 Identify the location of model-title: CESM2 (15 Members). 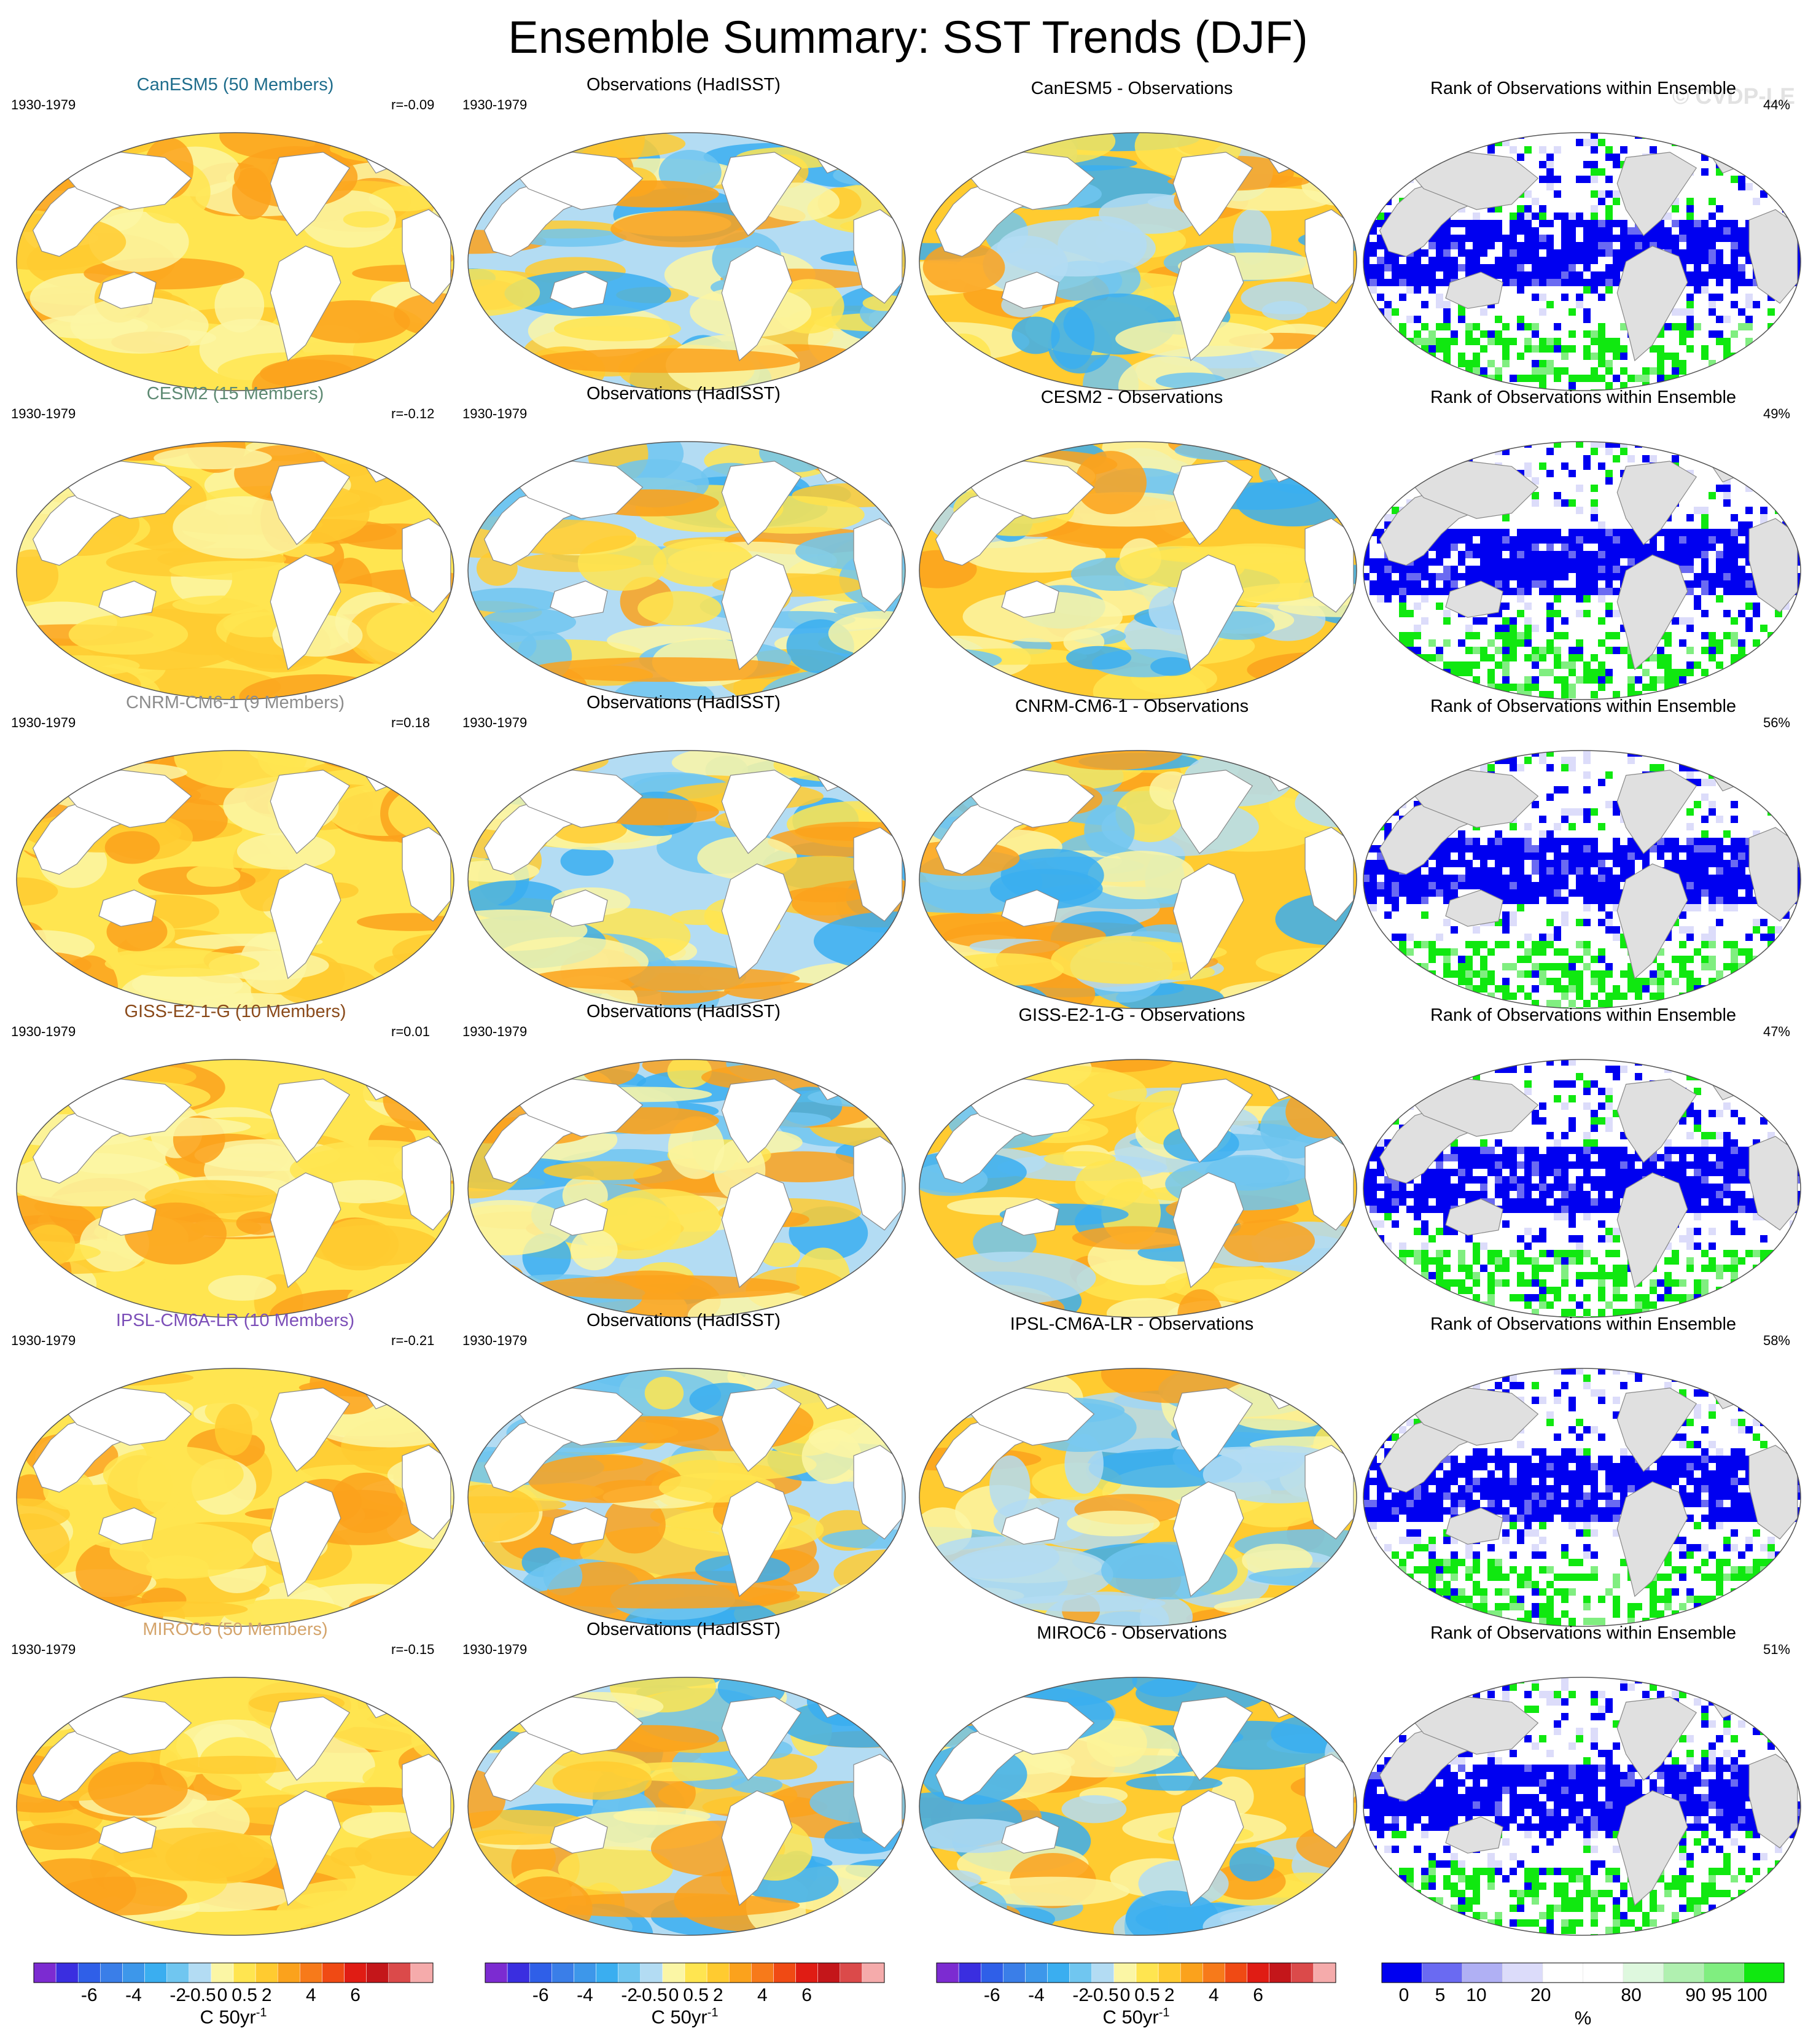
(235, 394).